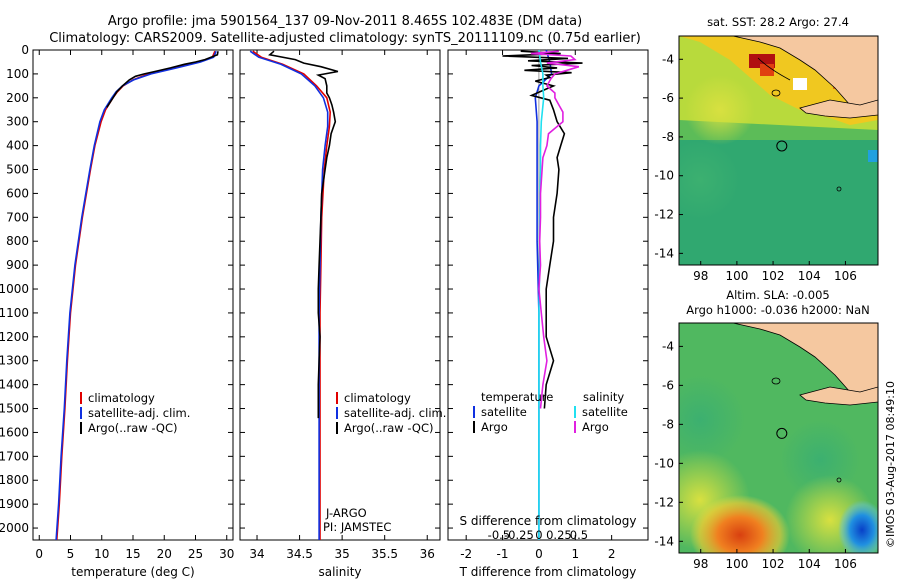 This screenshot has height=580, width=900. I want to click on x-tick-label: 10, so click(101, 554).